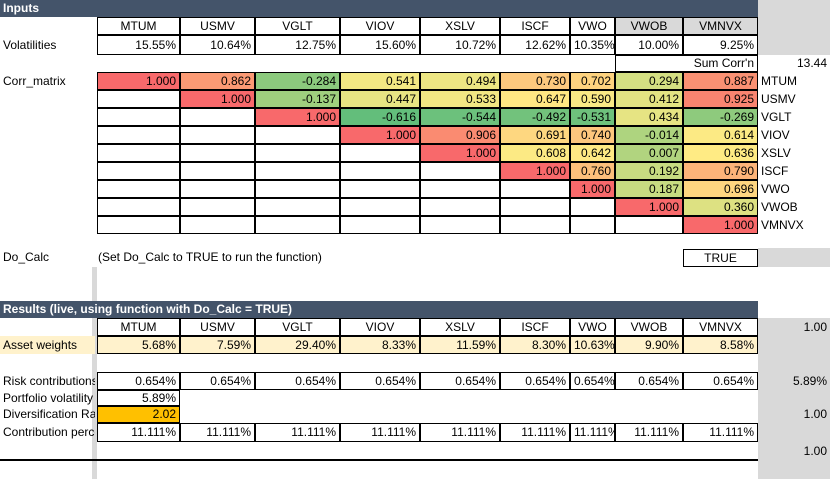 Image resolution: width=830 pixels, height=479 pixels. What do you see at coordinates (34, 81) in the screenshot?
I see `row-label: Corr_matrix` at bounding box center [34, 81].